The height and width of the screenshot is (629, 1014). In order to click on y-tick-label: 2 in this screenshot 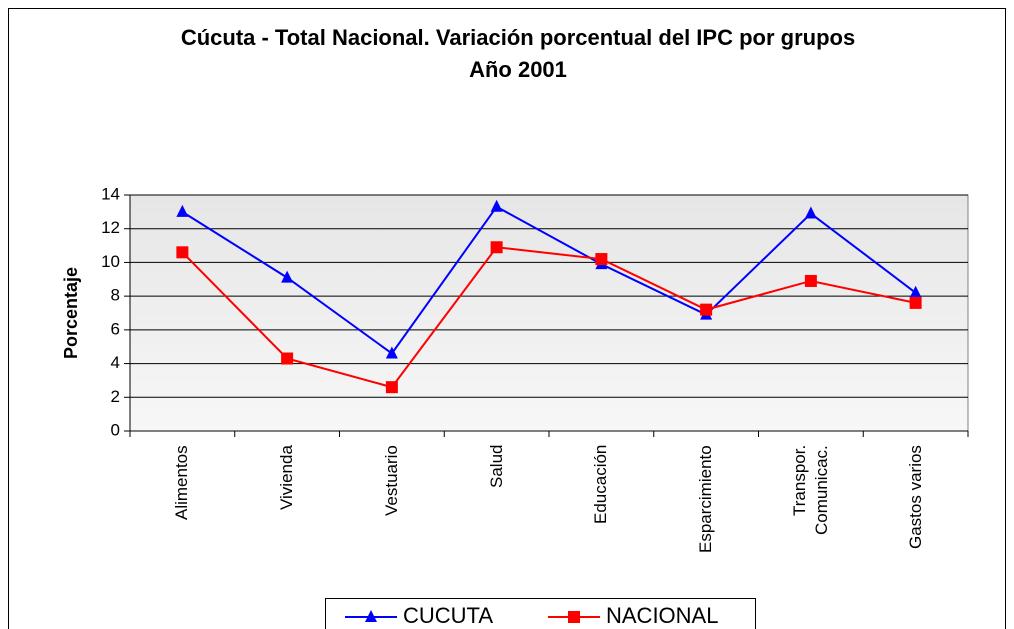, I will do `click(115, 396)`.